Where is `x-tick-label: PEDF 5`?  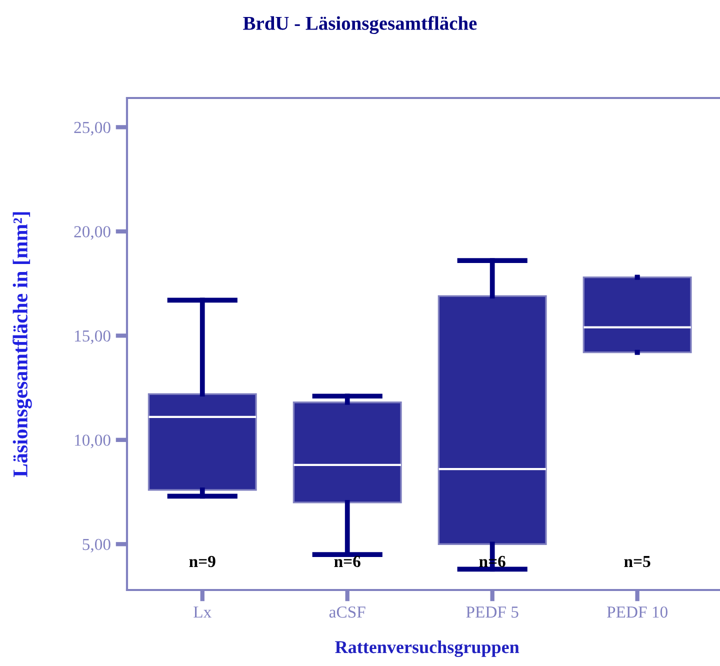 x-tick-label: PEDF 5 is located at coordinates (492, 612).